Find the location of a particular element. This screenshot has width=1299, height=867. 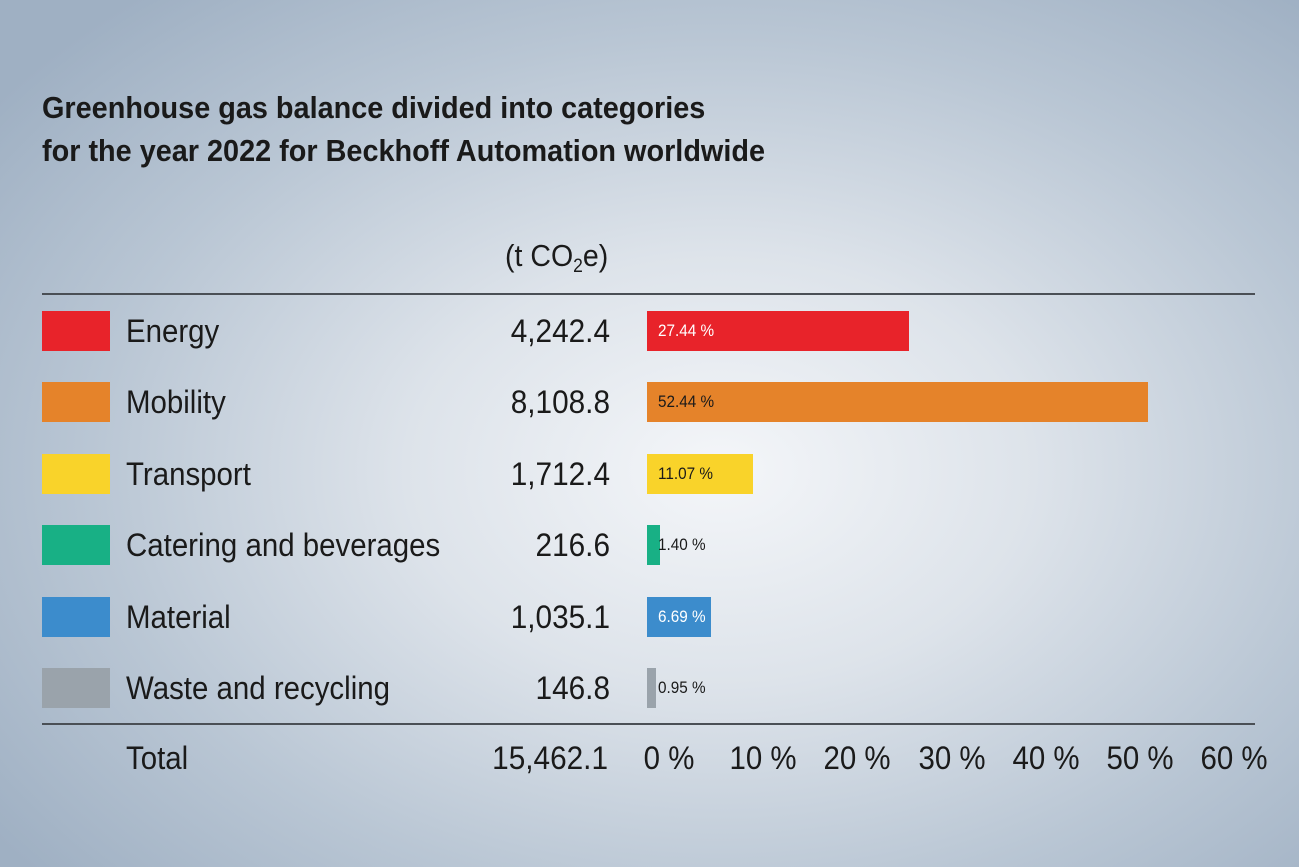

legend-swatch-material is located at coordinates (76, 616).